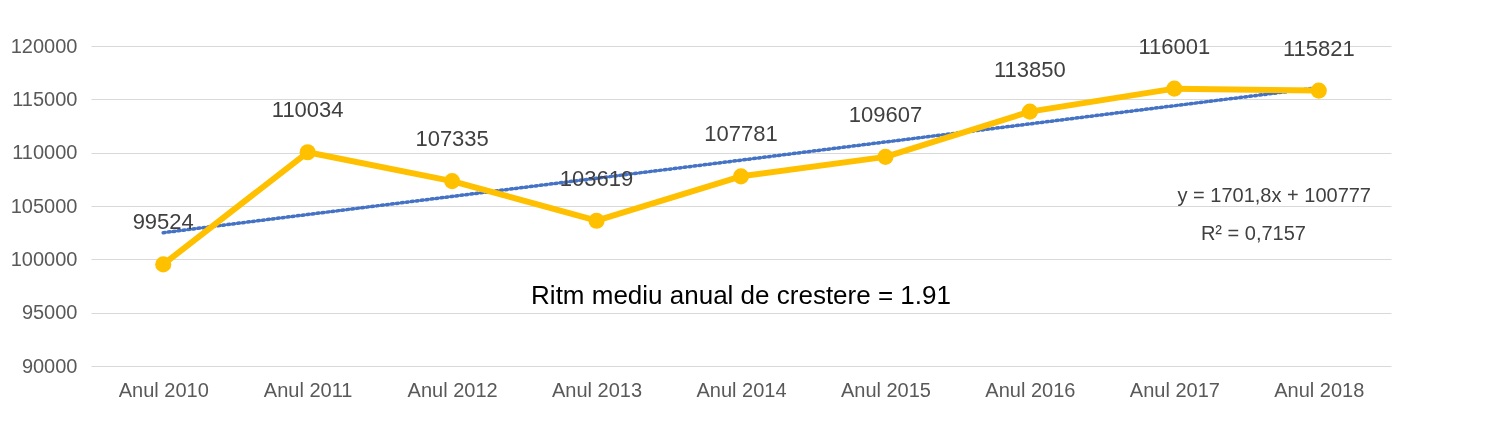  Describe the element at coordinates (44, 205) in the screenshot. I see `y-tick-label: 105000` at that location.